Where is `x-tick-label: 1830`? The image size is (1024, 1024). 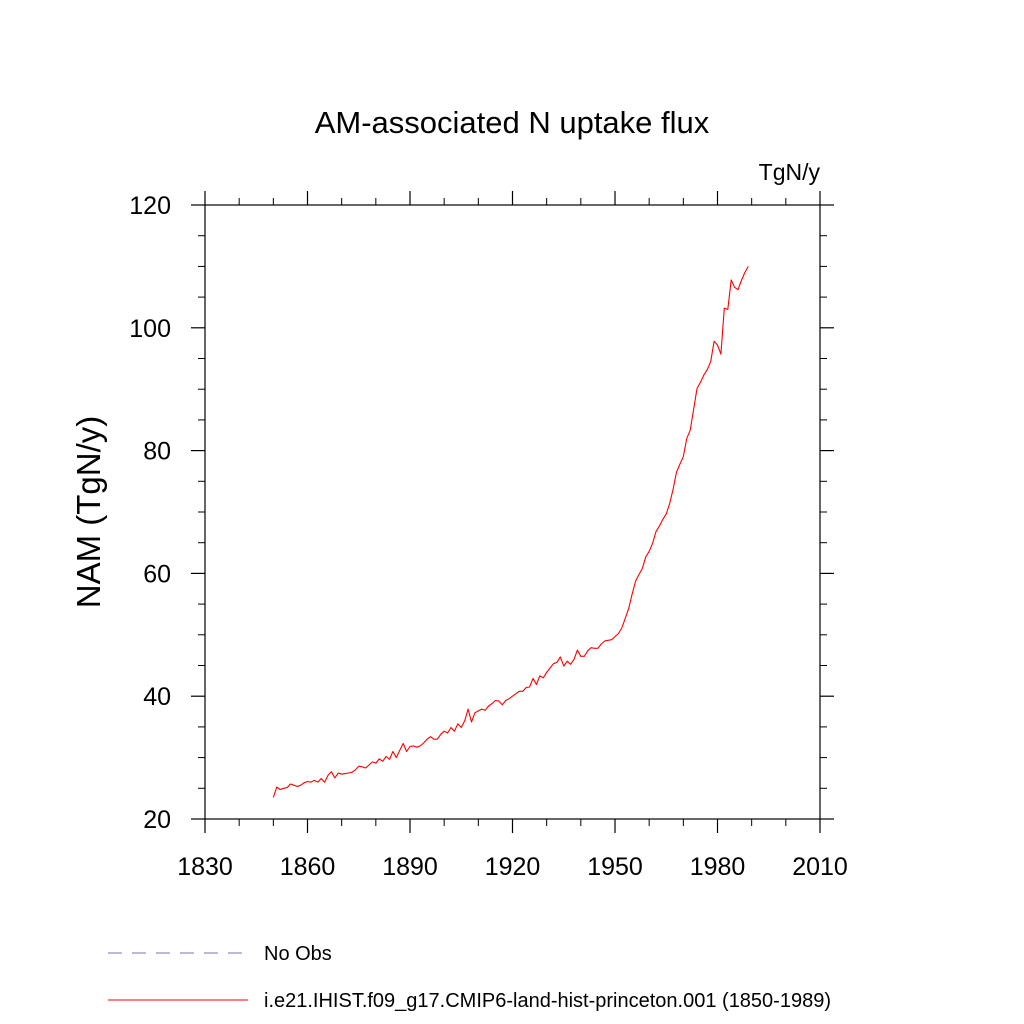 x-tick-label: 1830 is located at coordinates (205, 867).